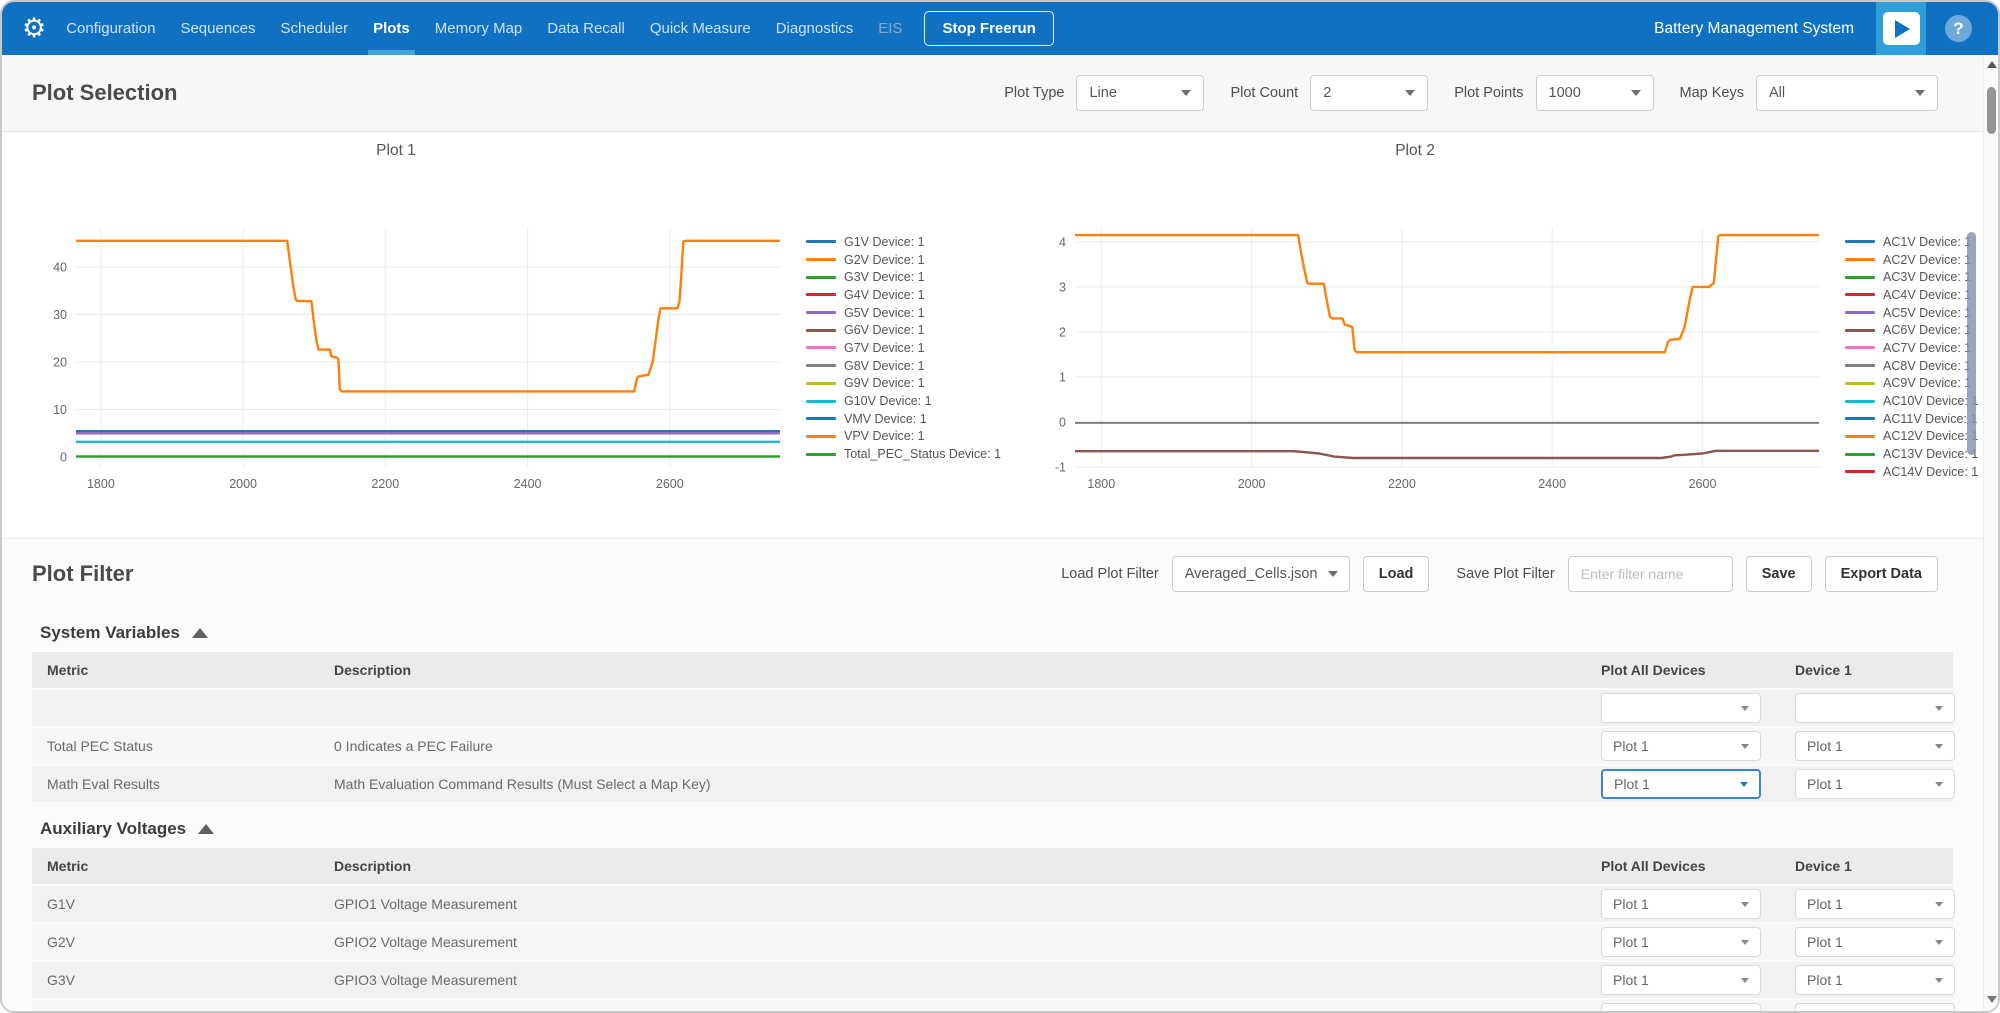 The width and height of the screenshot is (2000, 1013). Describe the element at coordinates (60, 267) in the screenshot. I see `svg-text: 40` at that location.